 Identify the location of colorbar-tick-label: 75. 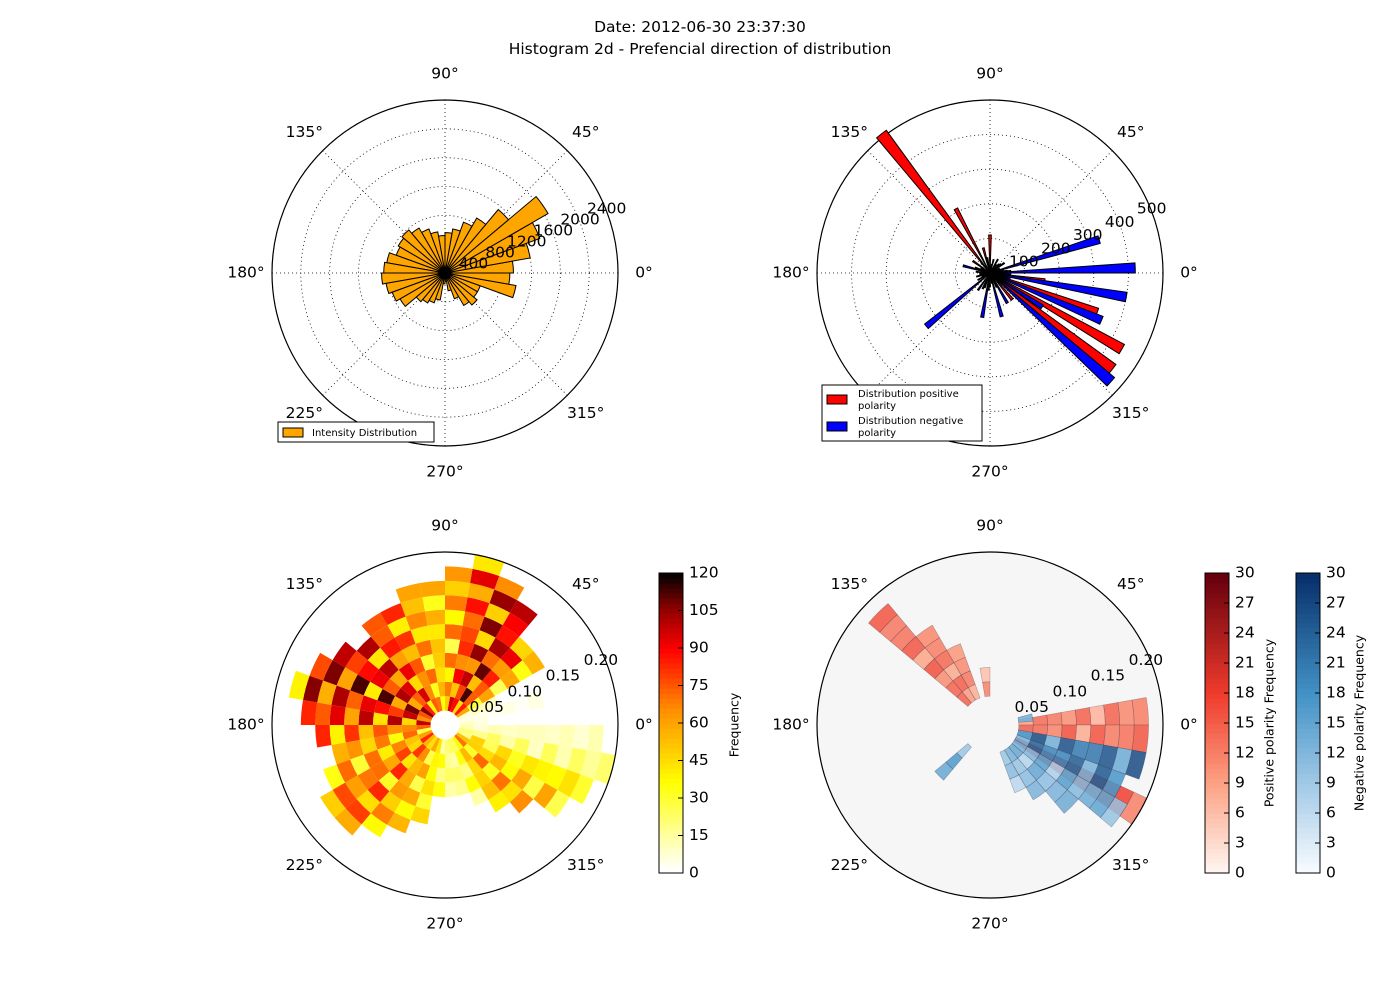
(699, 685).